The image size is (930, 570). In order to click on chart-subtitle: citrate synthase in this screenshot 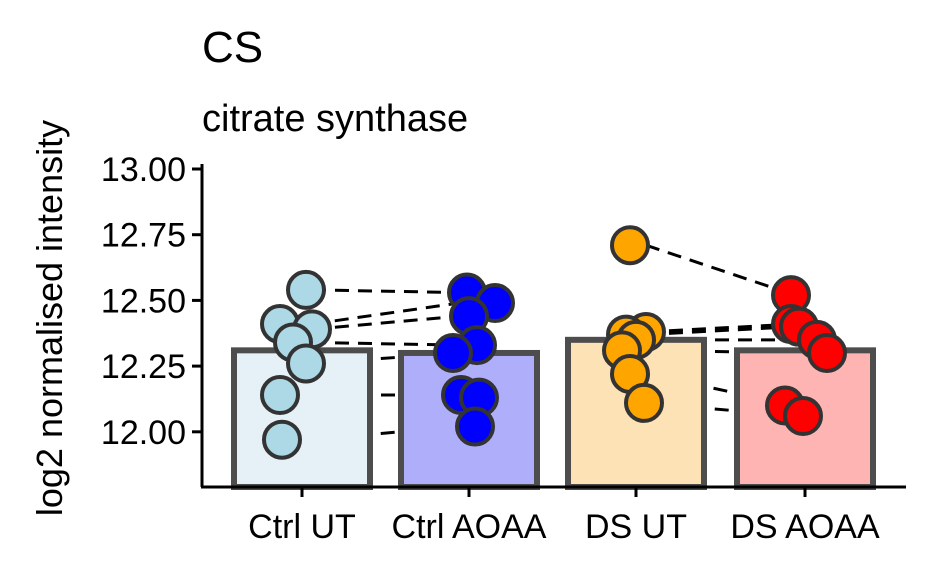, I will do `click(335, 119)`.